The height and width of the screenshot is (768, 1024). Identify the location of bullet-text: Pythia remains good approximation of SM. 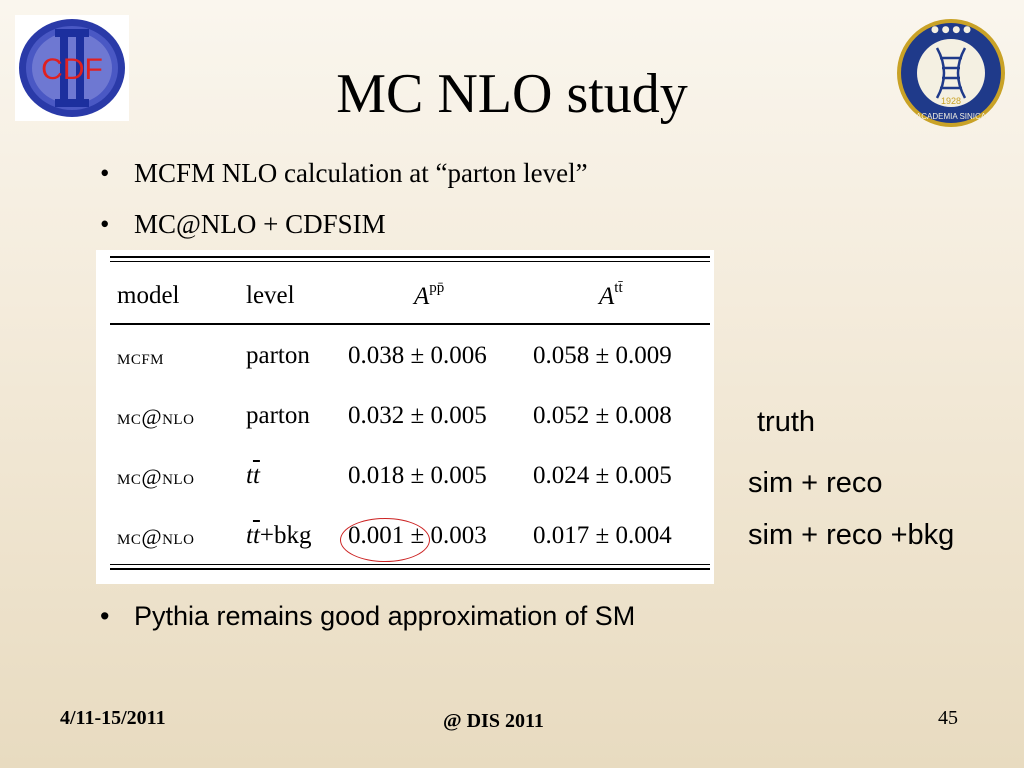
(385, 616).